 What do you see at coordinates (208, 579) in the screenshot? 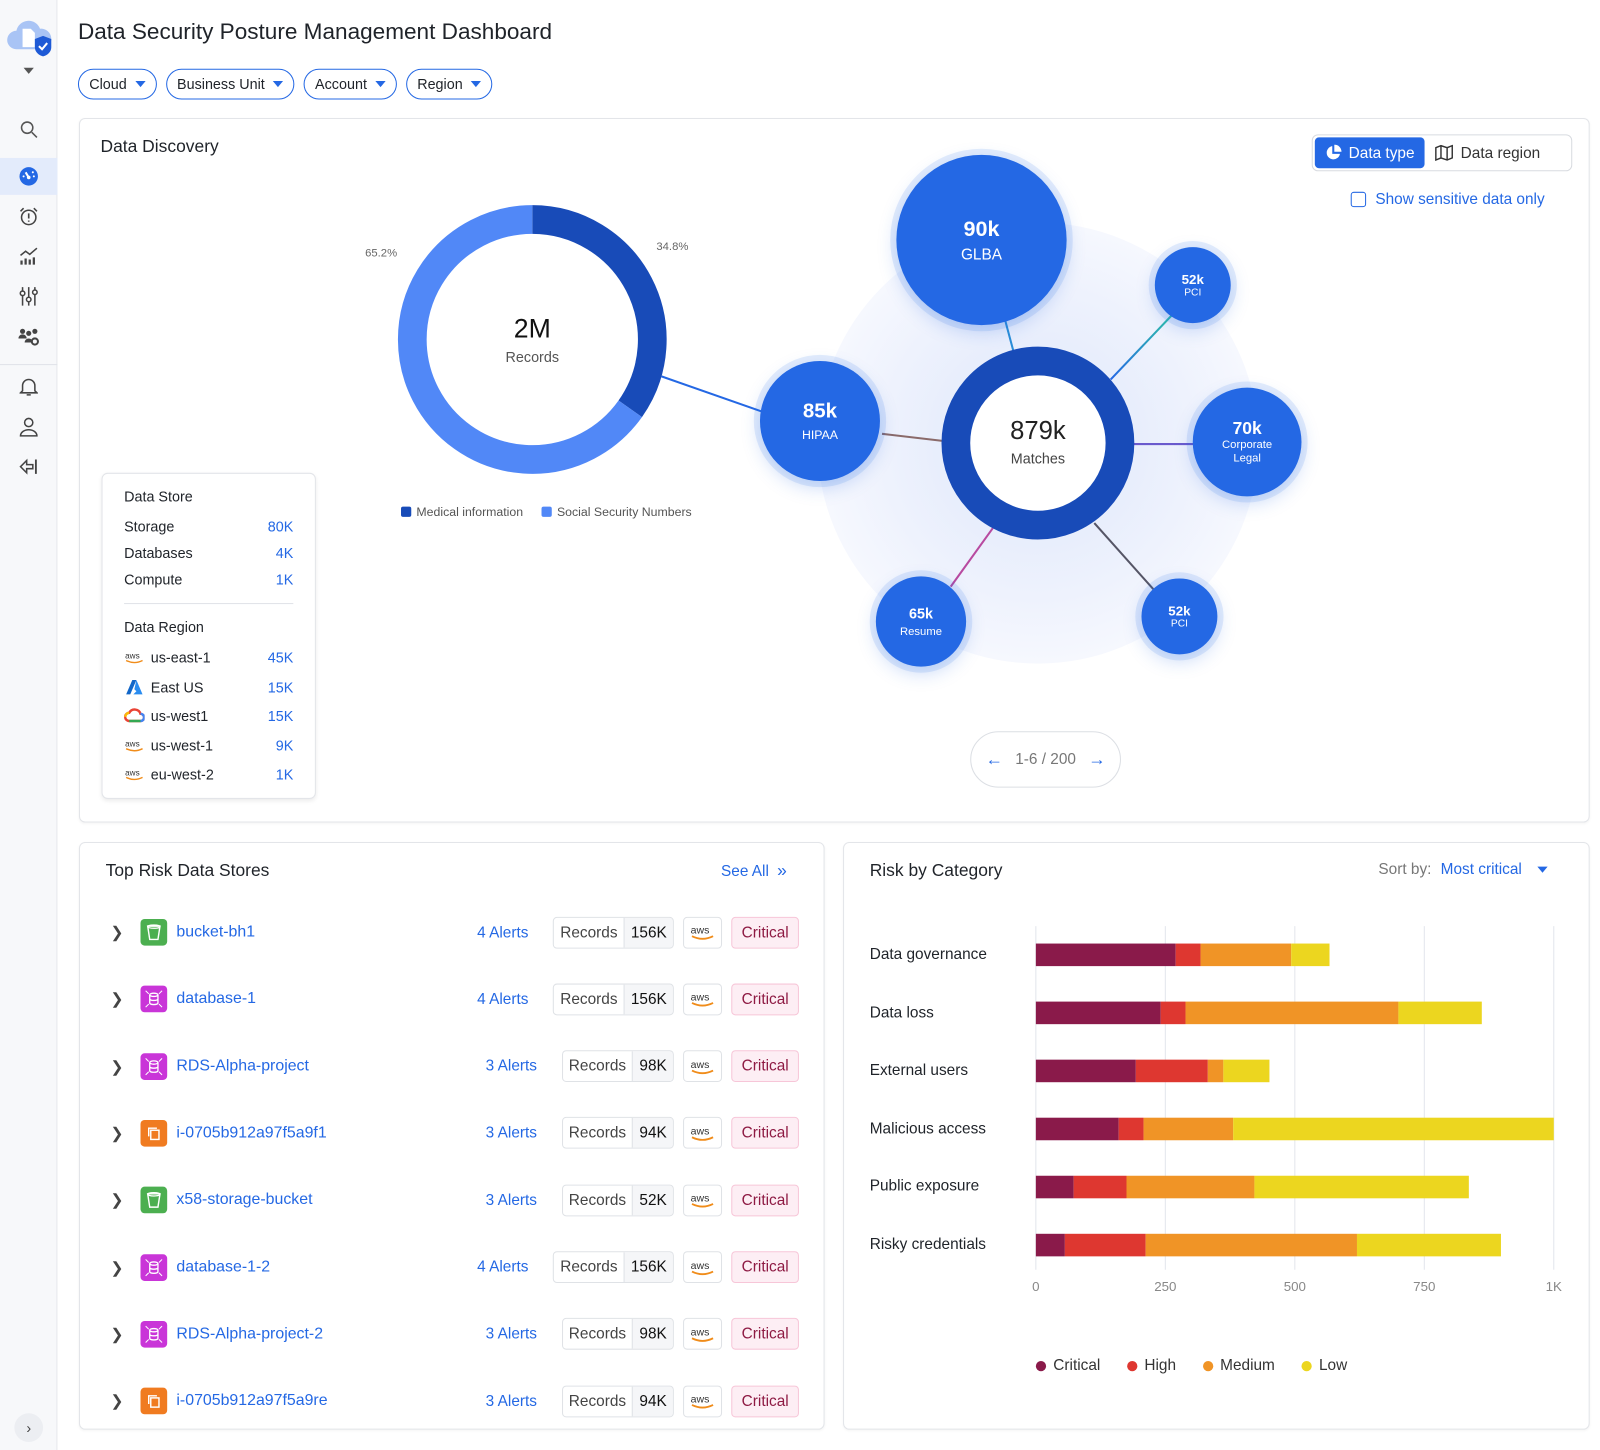
I see `data-store-item: Compute 1K` at bounding box center [208, 579].